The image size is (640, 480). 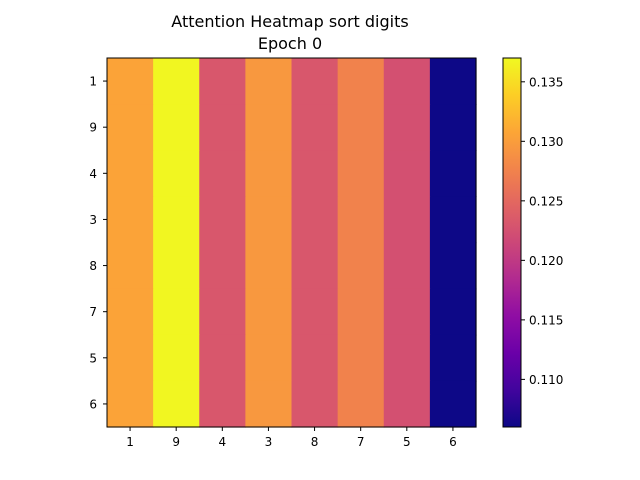 What do you see at coordinates (98, 243) in the screenshot?
I see `y-axis: 1 9 4 3 8 7 5 6` at bounding box center [98, 243].